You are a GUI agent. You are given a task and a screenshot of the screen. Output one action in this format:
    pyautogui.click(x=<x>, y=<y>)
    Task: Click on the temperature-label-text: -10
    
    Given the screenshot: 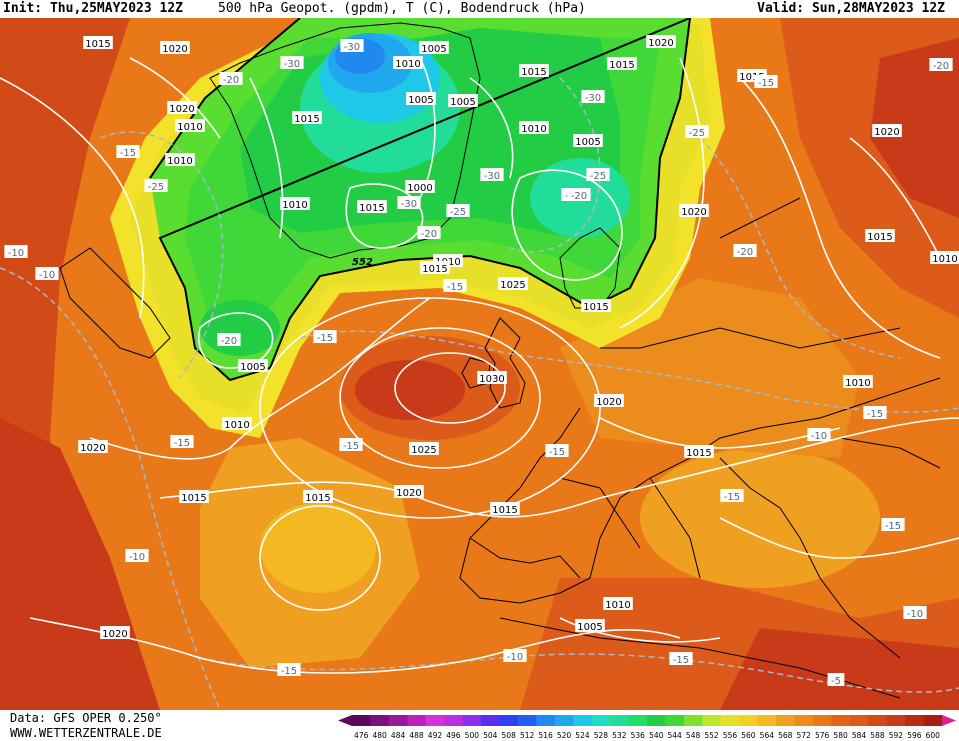 What is the action you would take?
    pyautogui.click(x=16, y=253)
    